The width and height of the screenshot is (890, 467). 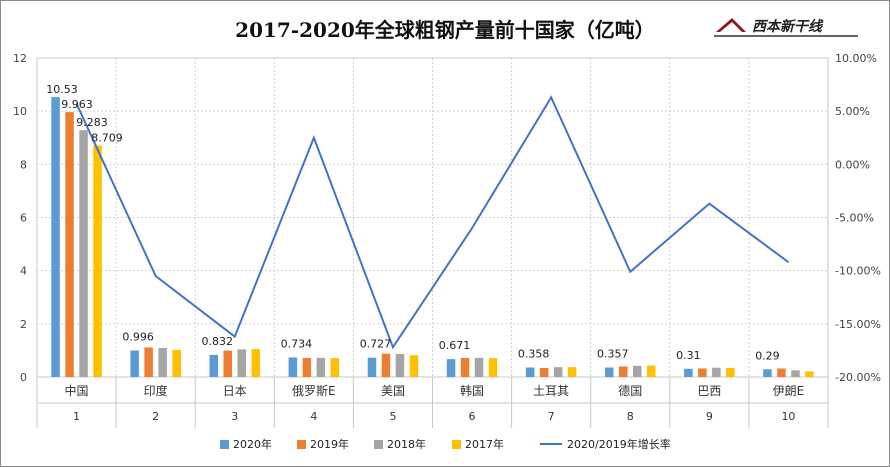 I want to click on data-label: 0.734, so click(x=297, y=343).